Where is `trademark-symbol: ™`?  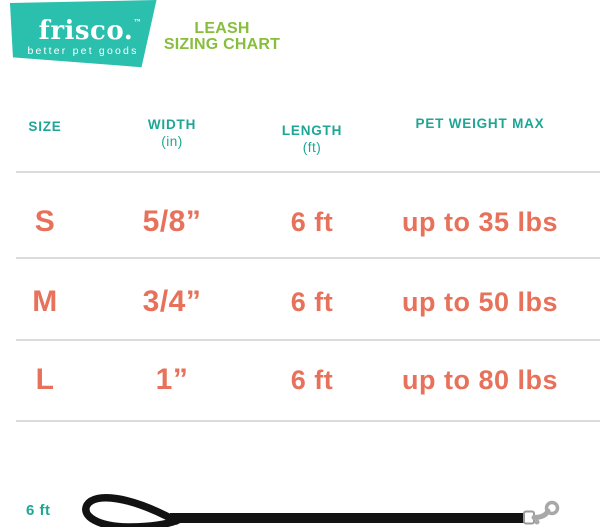 trademark-symbol: ™ is located at coordinates (137, 22).